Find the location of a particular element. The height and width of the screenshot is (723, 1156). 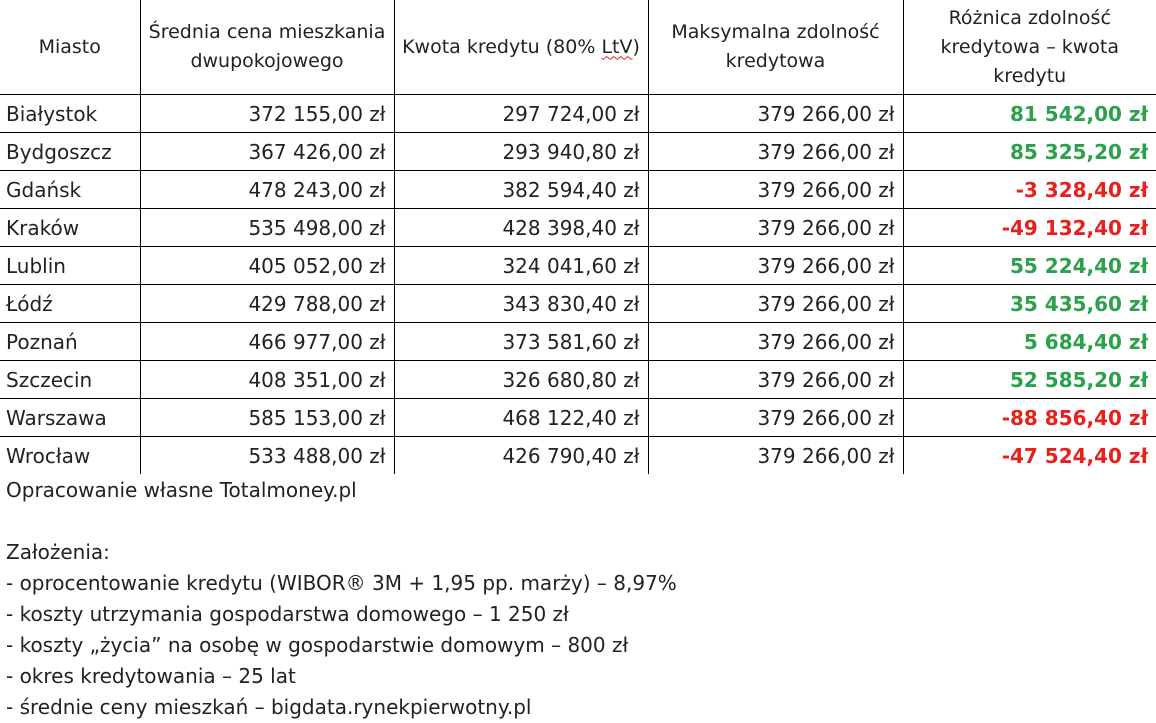

cell-difference: -47 524,40 zł is located at coordinates (1029, 455).